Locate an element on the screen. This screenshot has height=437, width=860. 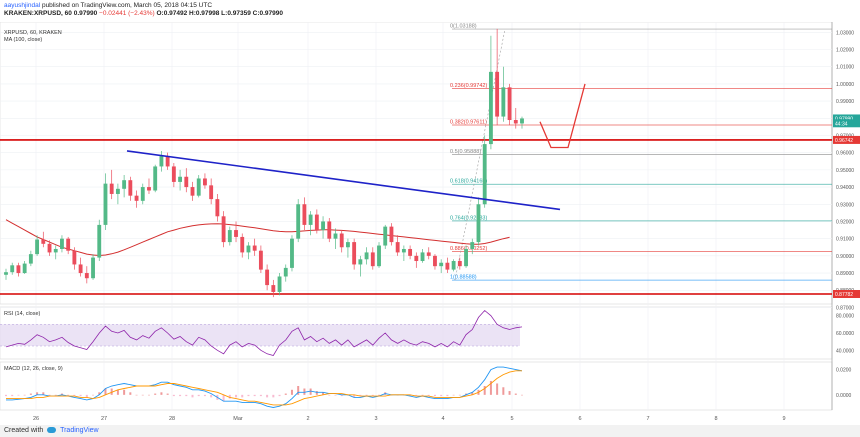
y-tick-label: 0.93000 is located at coordinates (845, 205).